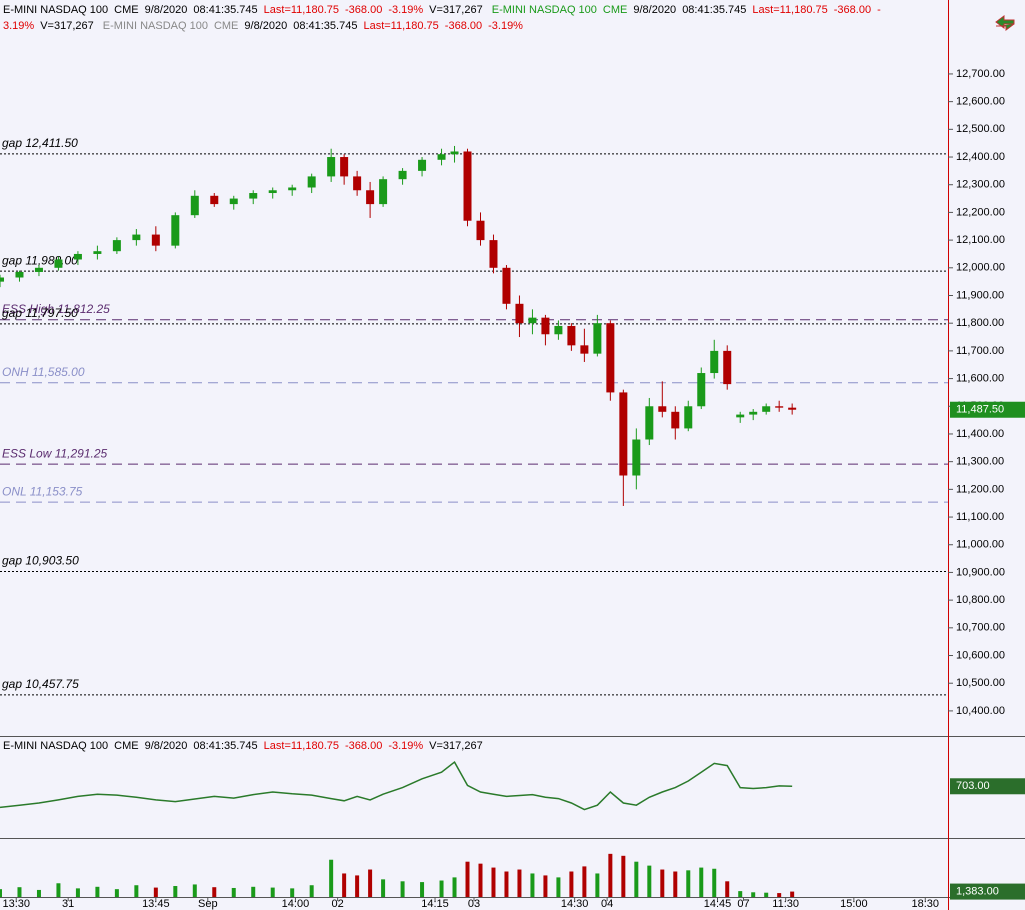 This screenshot has width=1025, height=910. Describe the element at coordinates (43, 372) in the screenshot. I see `reference-label: ONH 11,585.00` at that location.